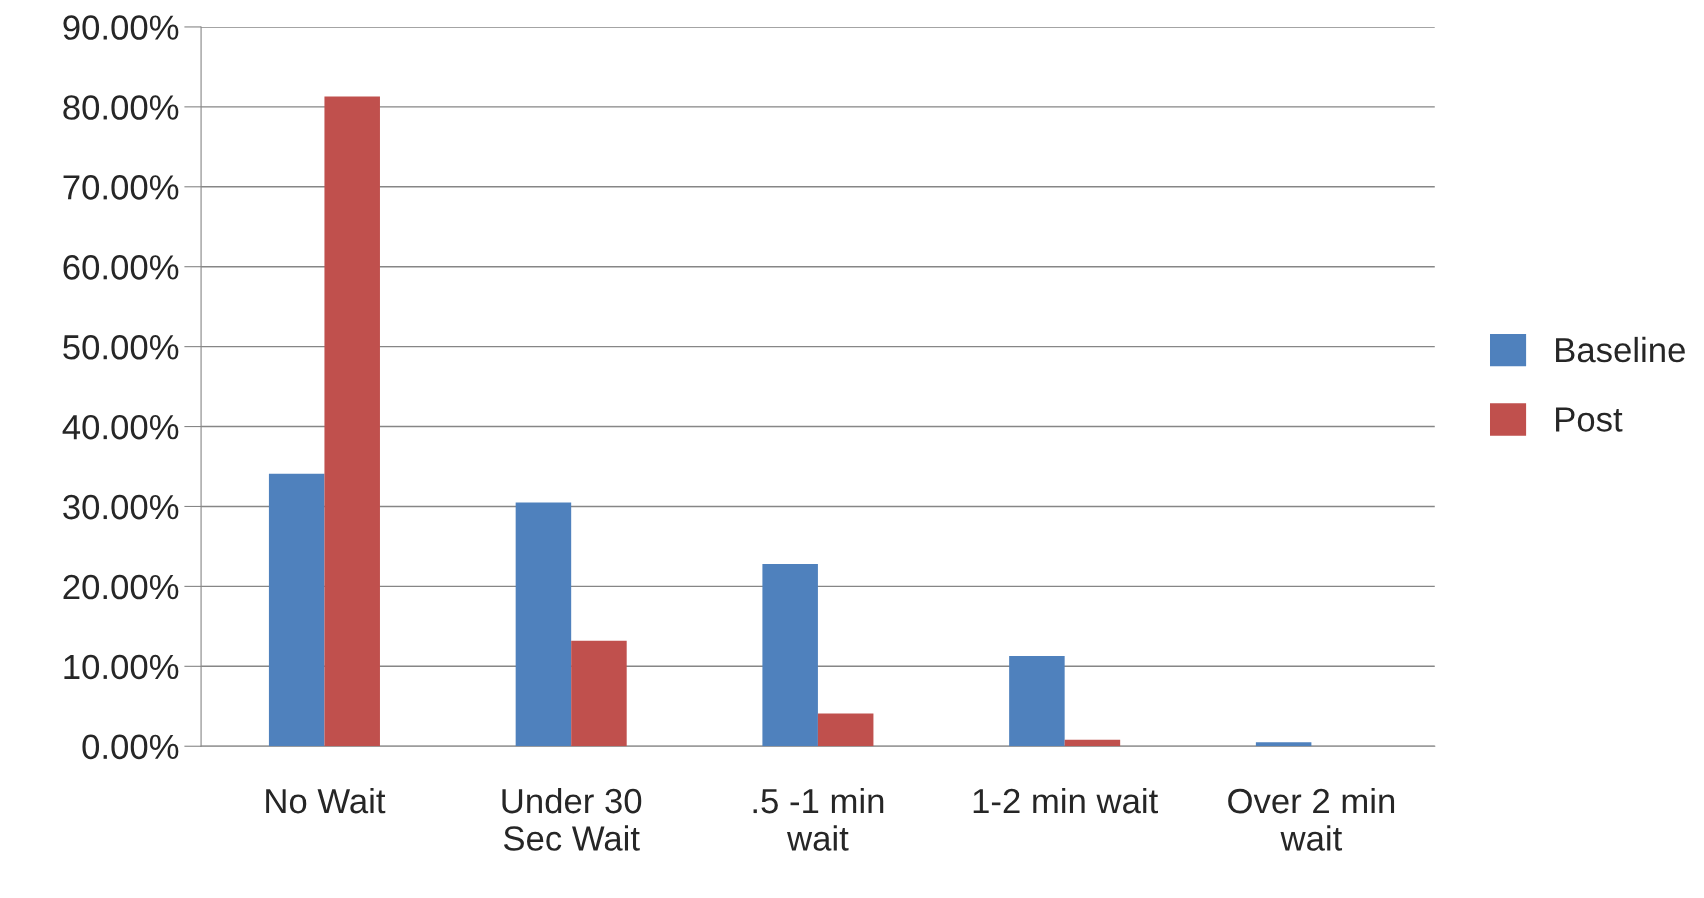 The height and width of the screenshot is (898, 1704). Describe the element at coordinates (121, 587) in the screenshot. I see `y-tick-label: 20.00%` at that location.